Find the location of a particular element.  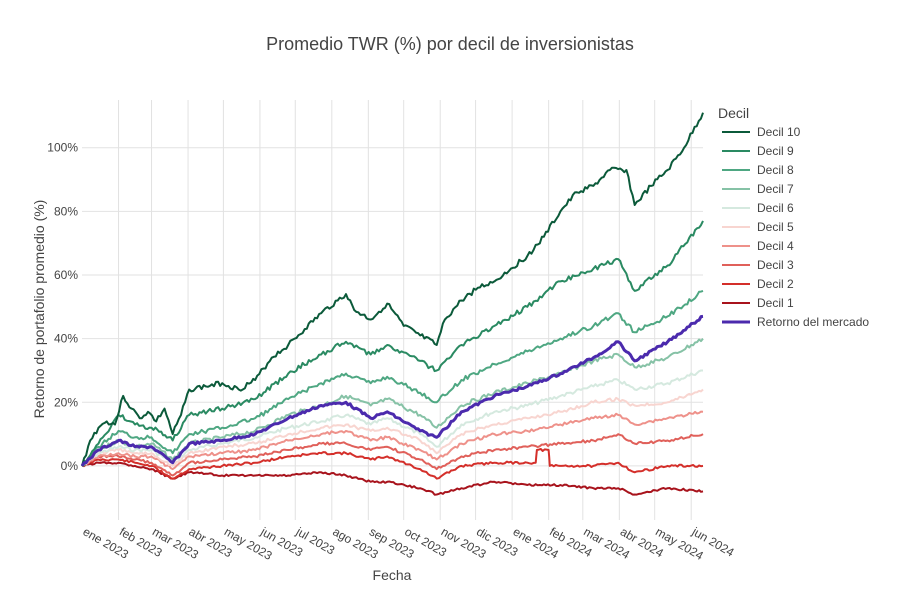

legend-item: Decil 3 is located at coordinates (758, 265).